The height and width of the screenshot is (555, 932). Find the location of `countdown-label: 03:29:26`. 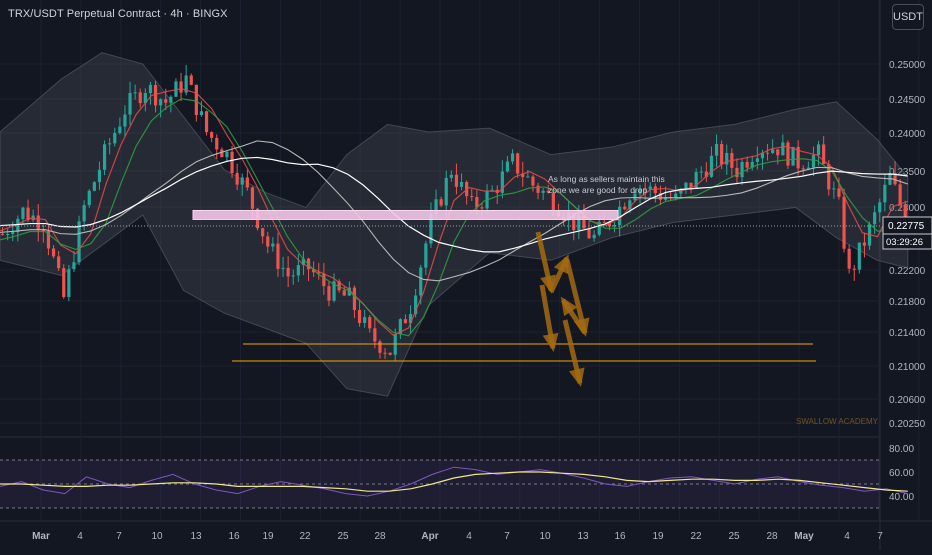

countdown-label: 03:29:26 is located at coordinates (904, 242).